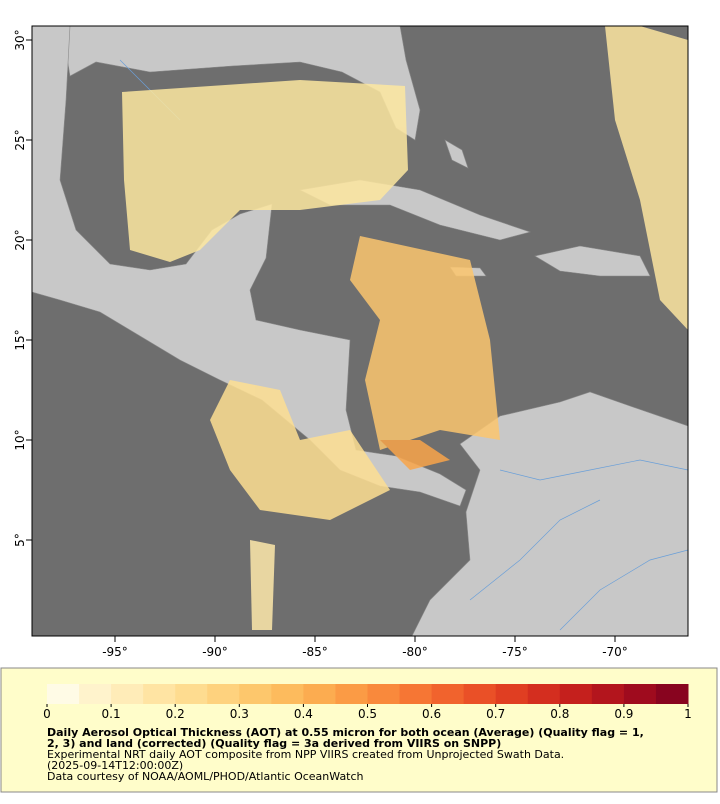 Image resolution: width=720 pixels, height=804 pixels. Describe the element at coordinates (115, 652) in the screenshot. I see `x-tick-label: -95°` at that location.